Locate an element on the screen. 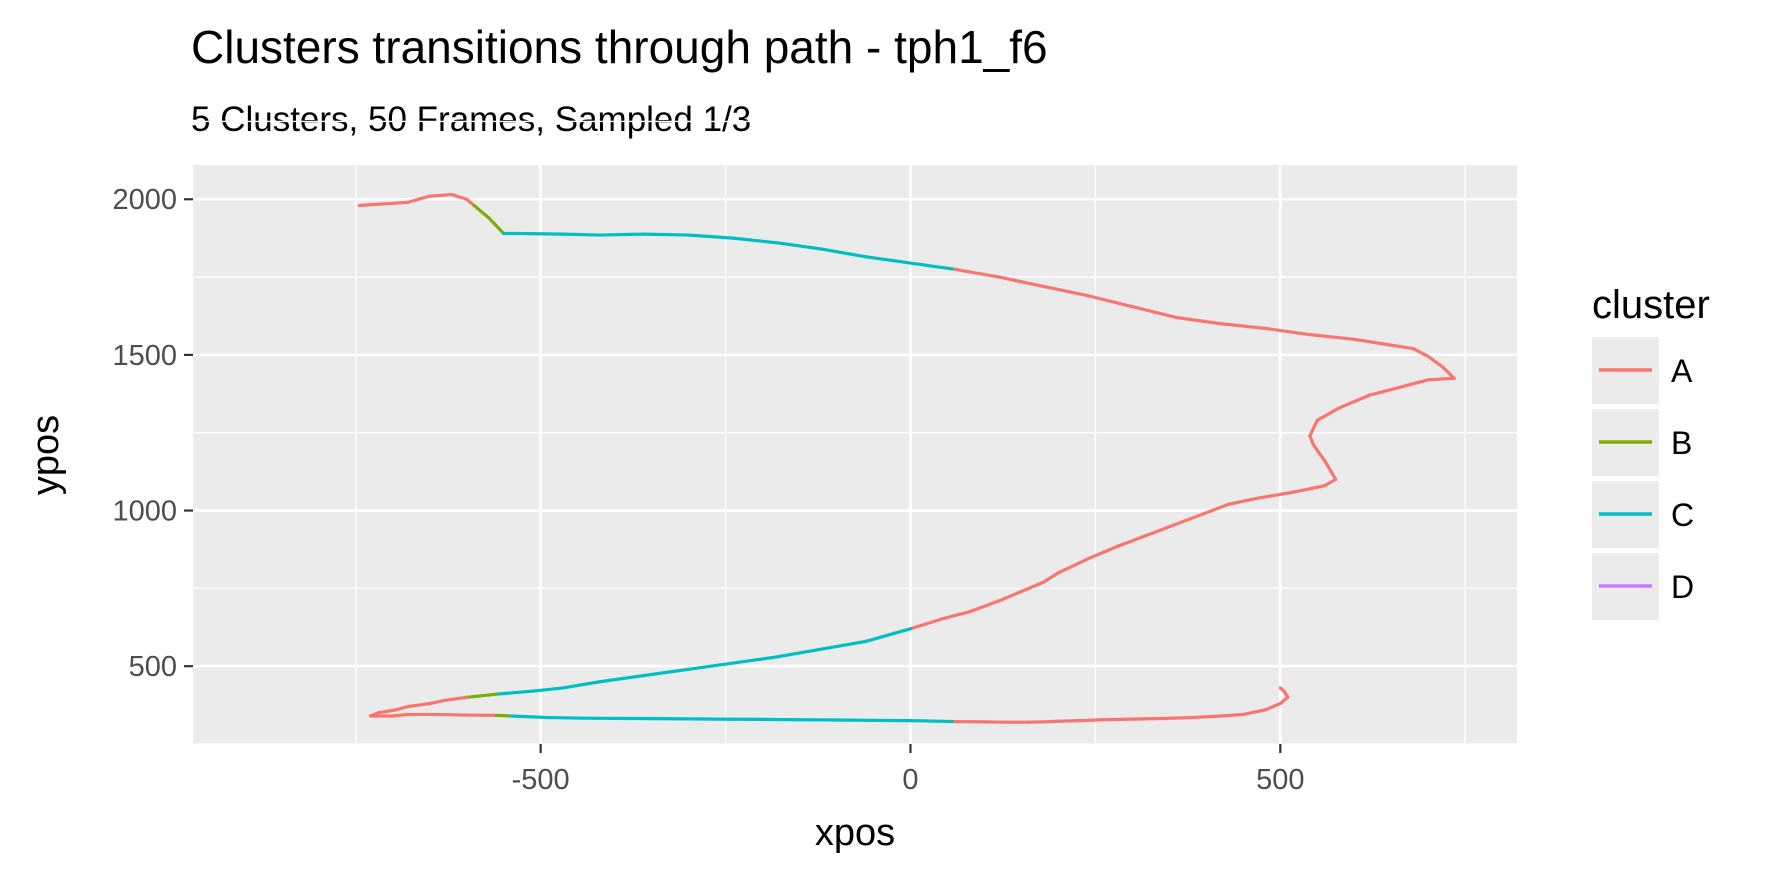  y-tick-label: 1000 is located at coordinates (144, 512).